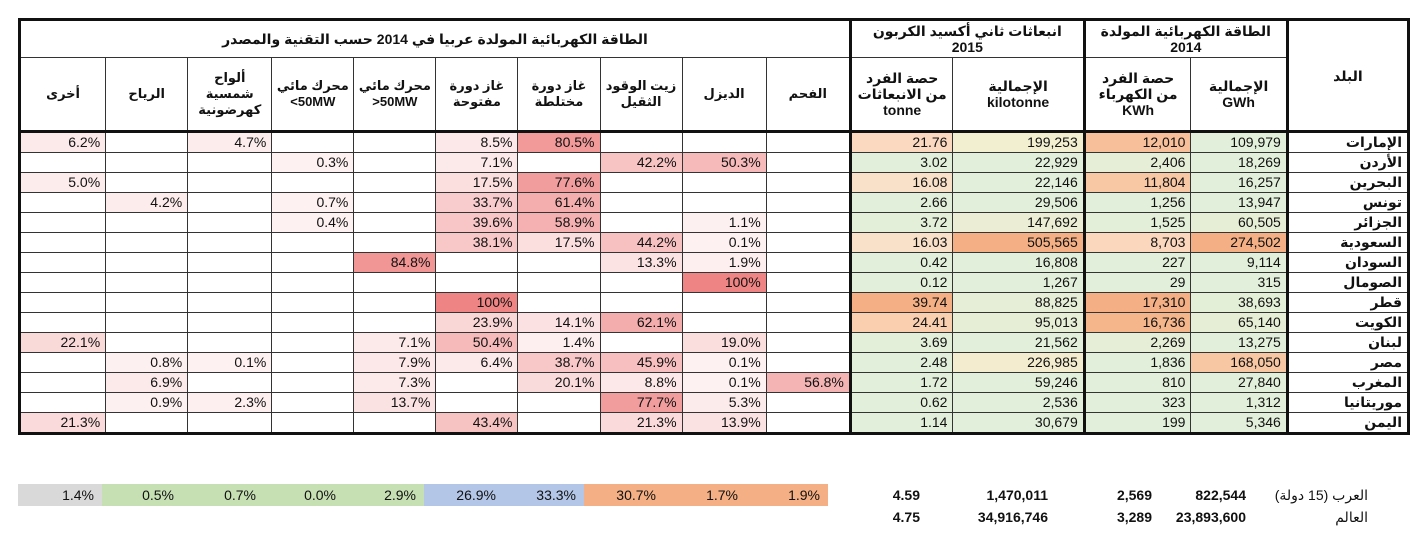 This screenshot has height=536, width=1426. What do you see at coordinates (147, 362) in the screenshot?
I see `cell-source-wind: 0.8%` at bounding box center [147, 362].